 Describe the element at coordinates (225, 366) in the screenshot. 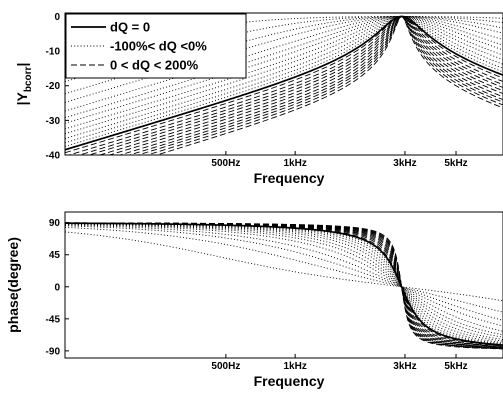

I see `phase-xtick-label-0: 500Hz` at that location.